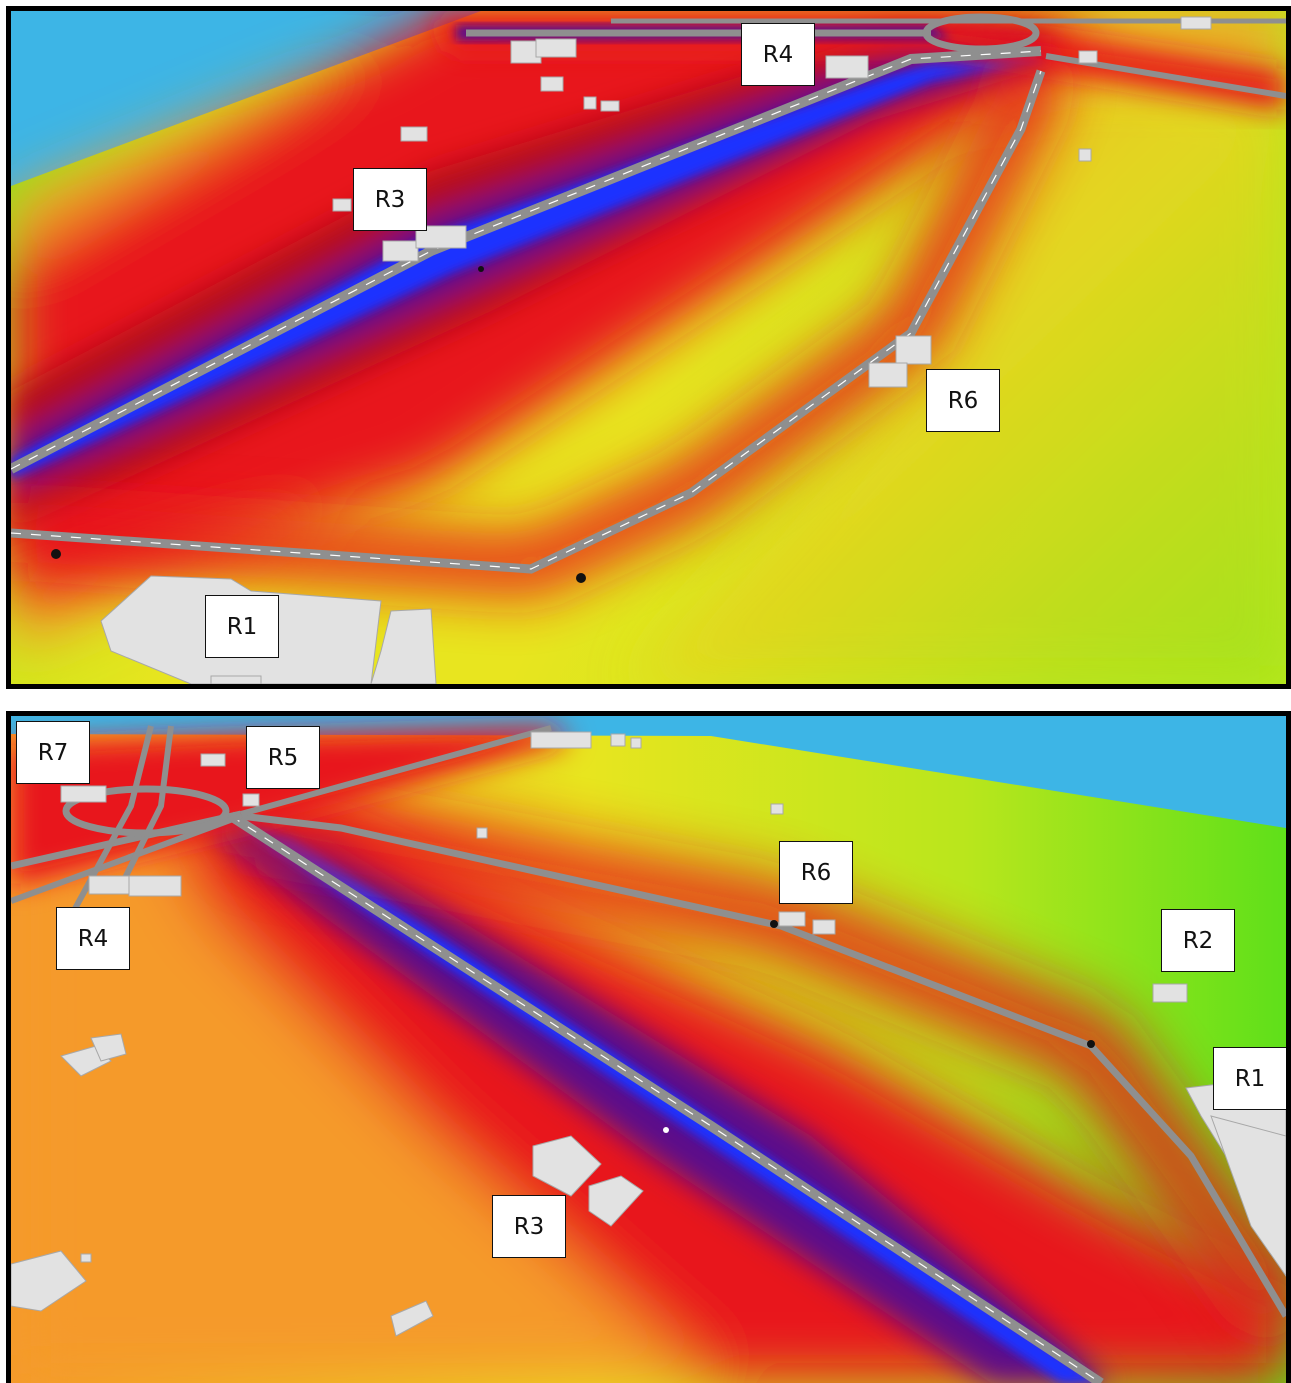  What do you see at coordinates (126, 840) in the screenshot?
I see `west-road` at bounding box center [126, 840].